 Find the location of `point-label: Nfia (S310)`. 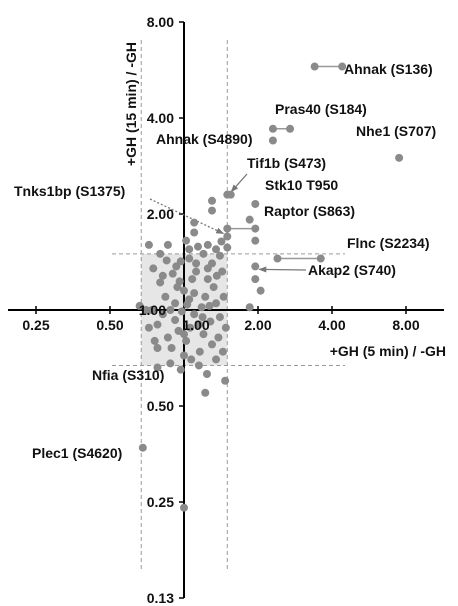

point-label: Nfia (S310) is located at coordinates (128, 375).